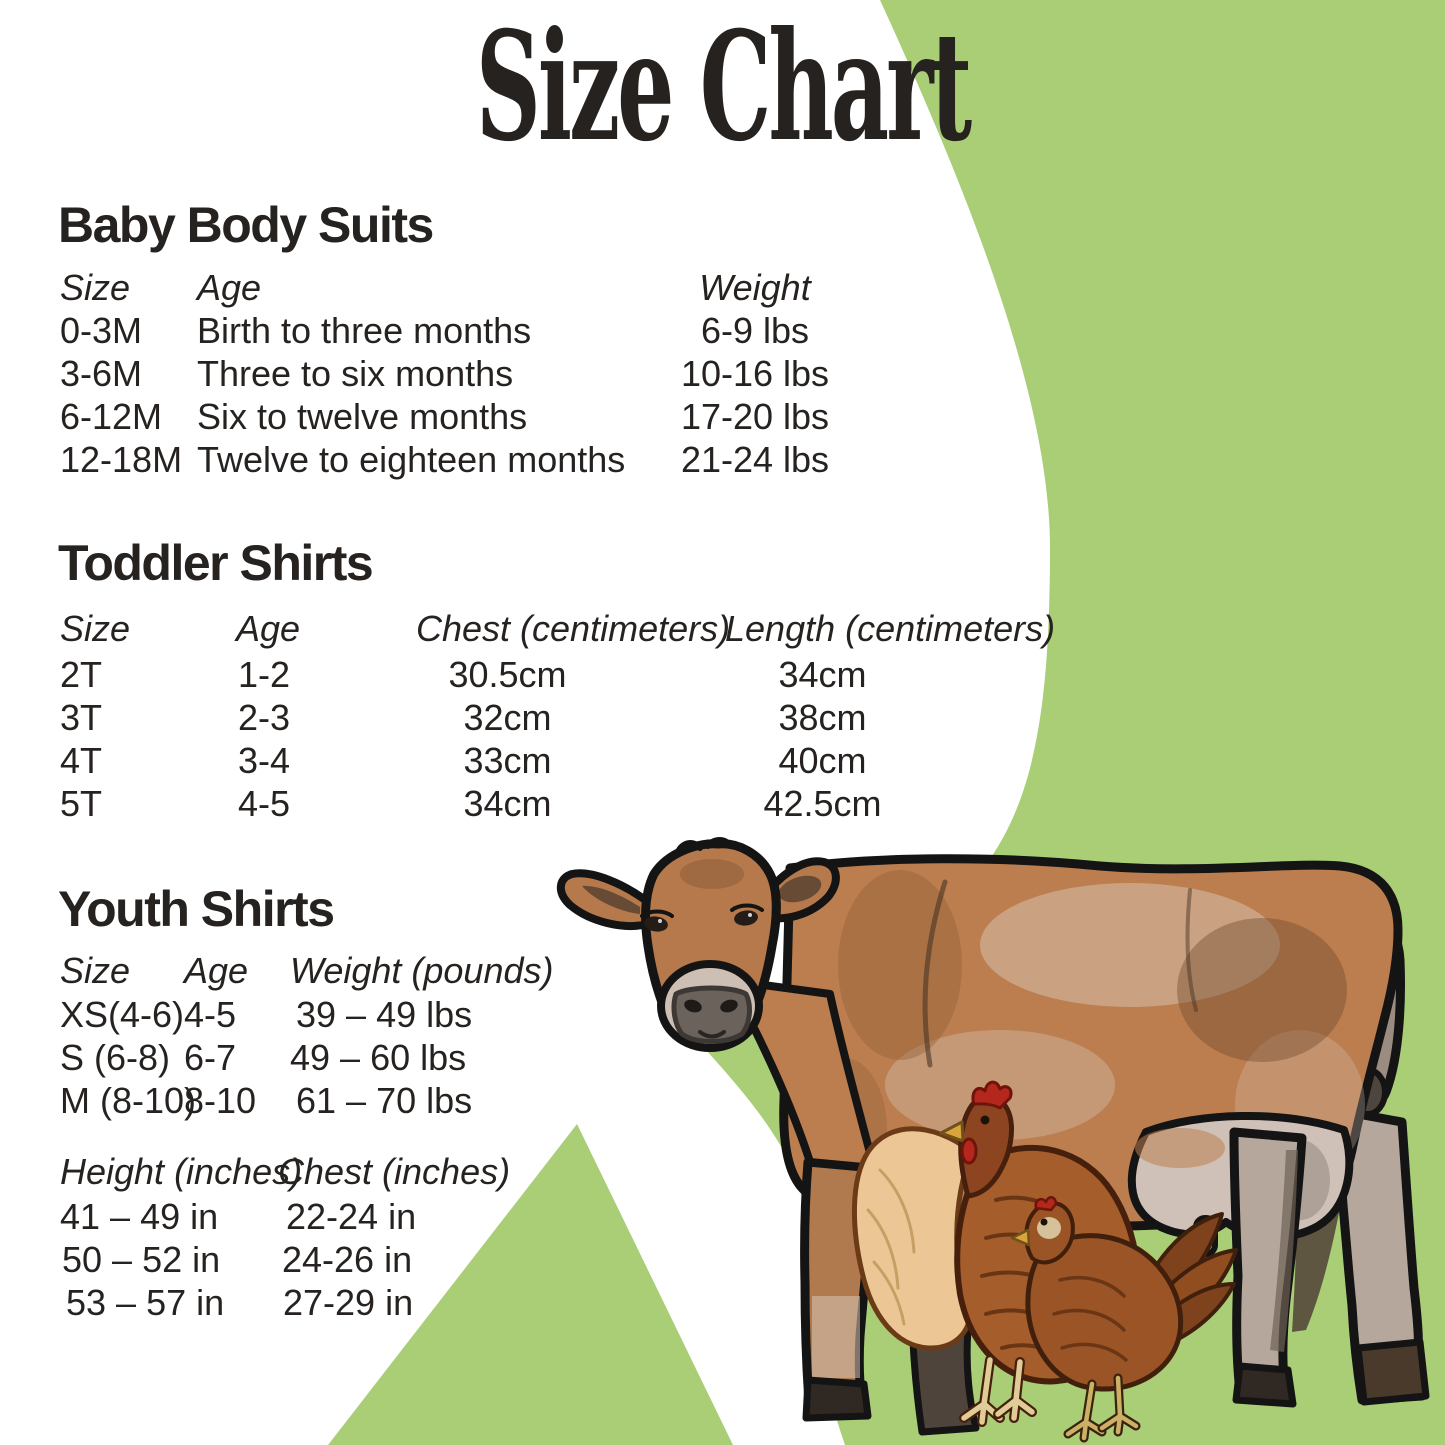  I want to click on toddler-cell-age: 1-2, so click(264, 674).